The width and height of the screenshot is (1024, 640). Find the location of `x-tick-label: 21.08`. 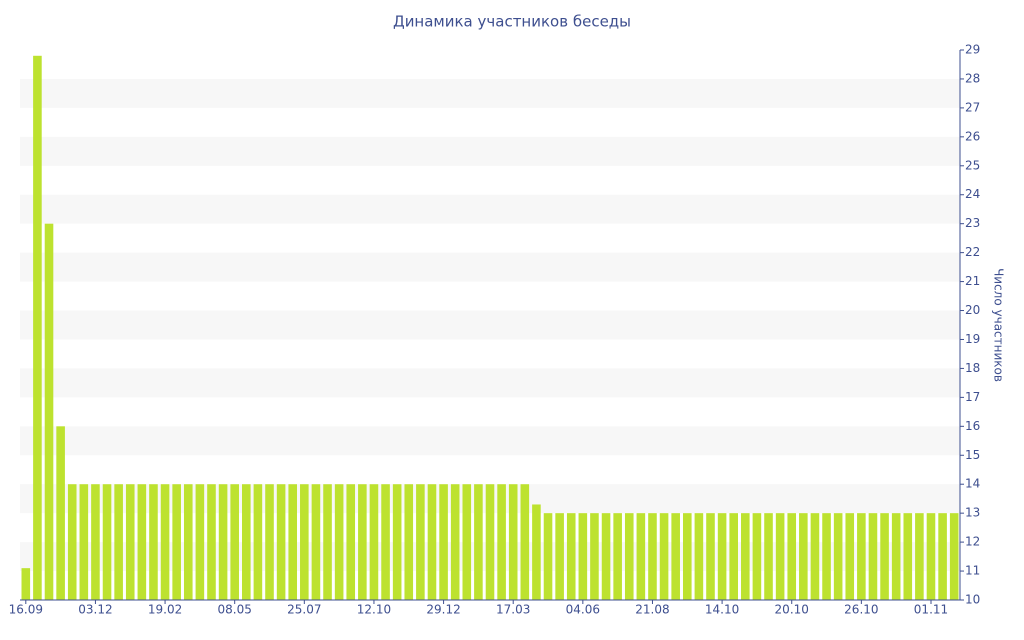

x-tick-label: 21.08 is located at coordinates (652, 610).